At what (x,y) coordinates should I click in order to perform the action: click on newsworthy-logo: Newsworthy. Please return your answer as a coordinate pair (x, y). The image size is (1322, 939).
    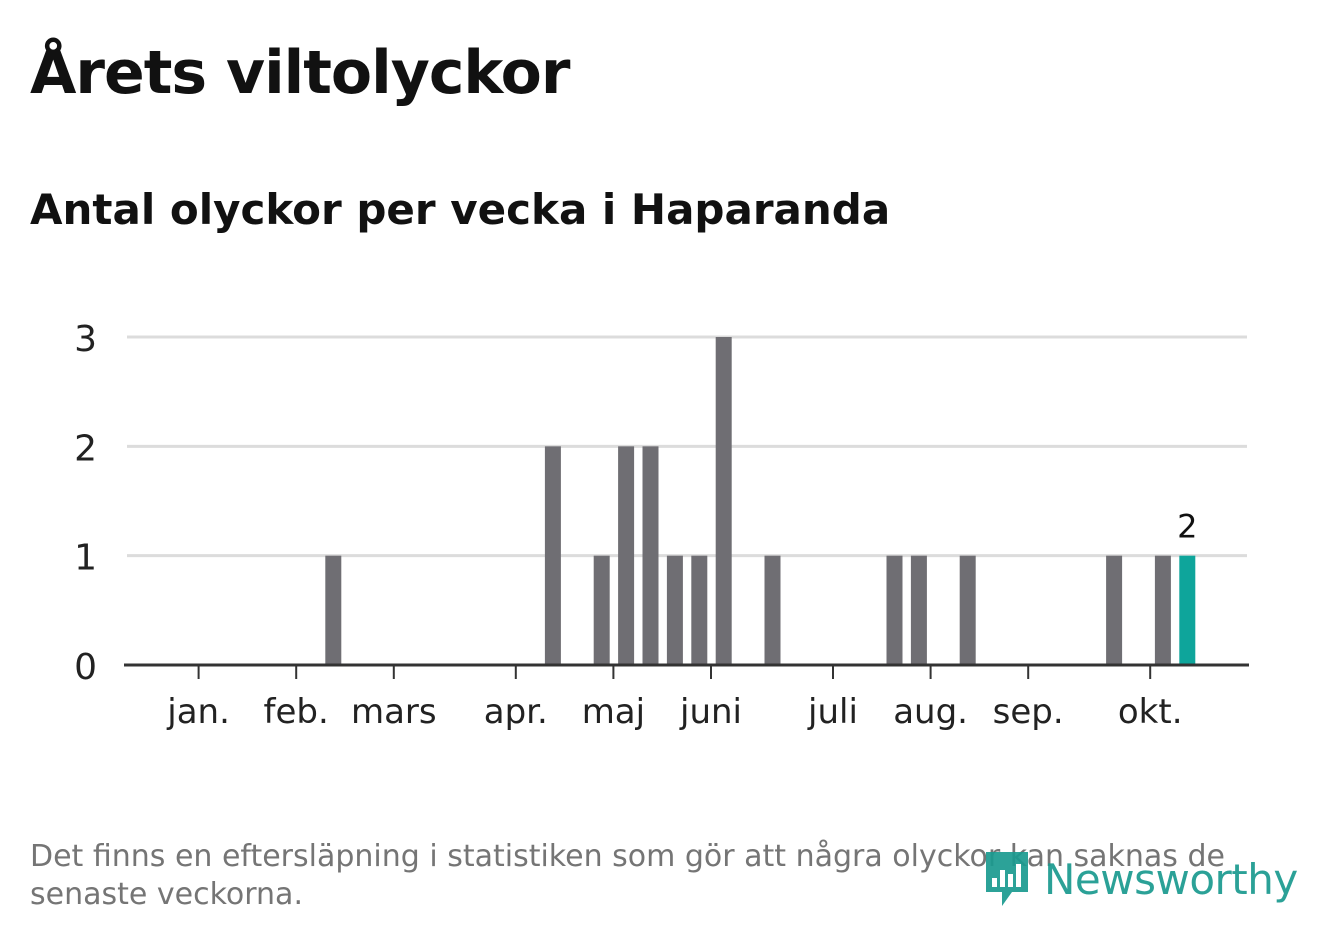
    Looking at the image, I should click on (1140, 879).